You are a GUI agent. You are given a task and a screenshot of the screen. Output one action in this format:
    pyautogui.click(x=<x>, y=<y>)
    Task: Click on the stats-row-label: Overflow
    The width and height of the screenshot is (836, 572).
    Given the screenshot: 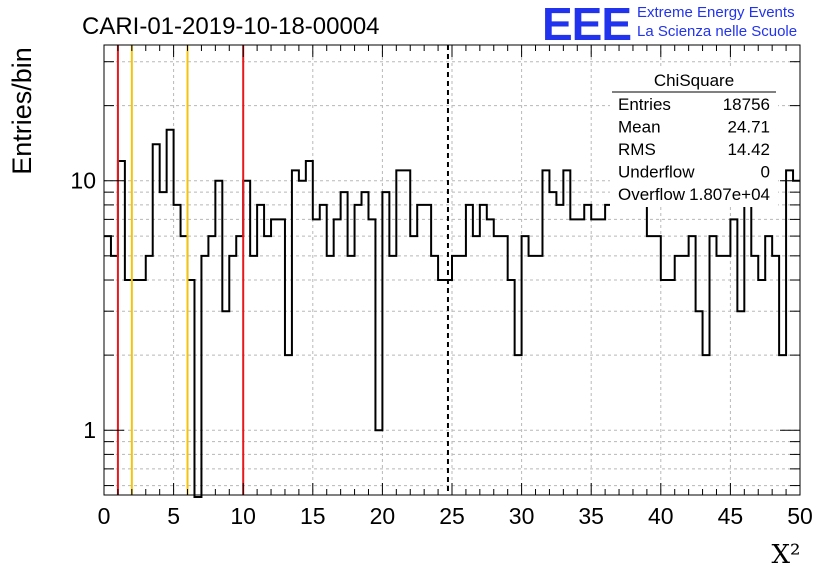 What is the action you would take?
    pyautogui.click(x=652, y=194)
    